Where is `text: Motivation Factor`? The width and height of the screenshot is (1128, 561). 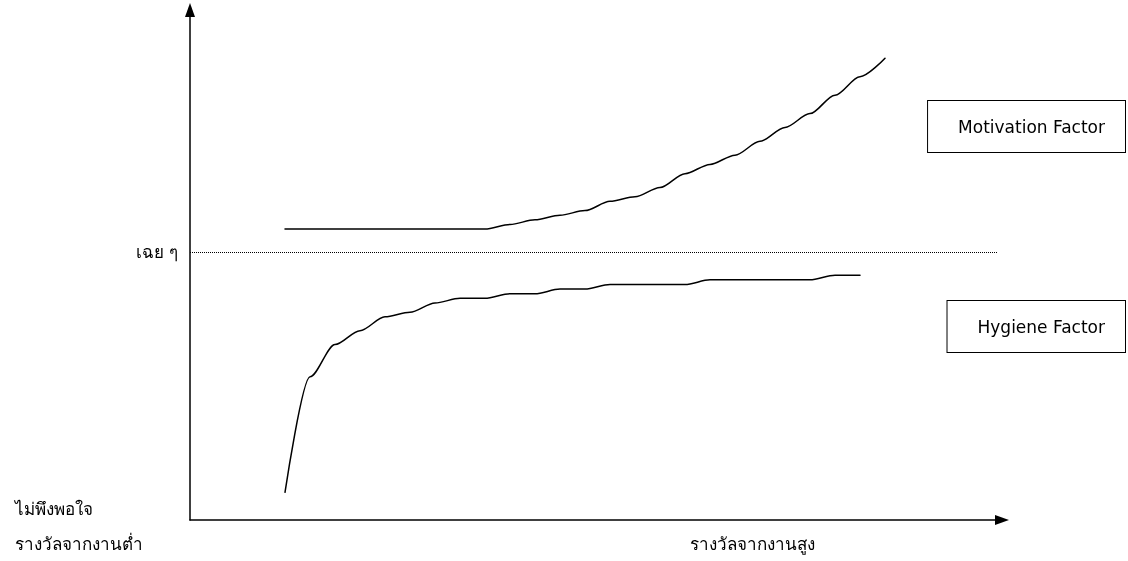 text: Motivation Factor is located at coordinates (1032, 126).